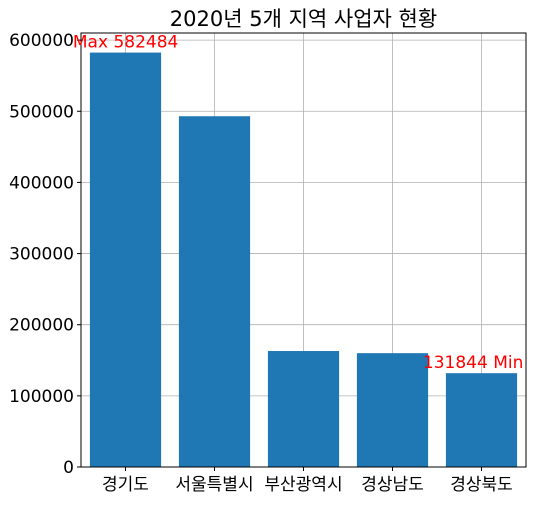 Image resolution: width=537 pixels, height=507 pixels. What do you see at coordinates (68, 468) in the screenshot?
I see `y-tick-label: 0` at bounding box center [68, 468].